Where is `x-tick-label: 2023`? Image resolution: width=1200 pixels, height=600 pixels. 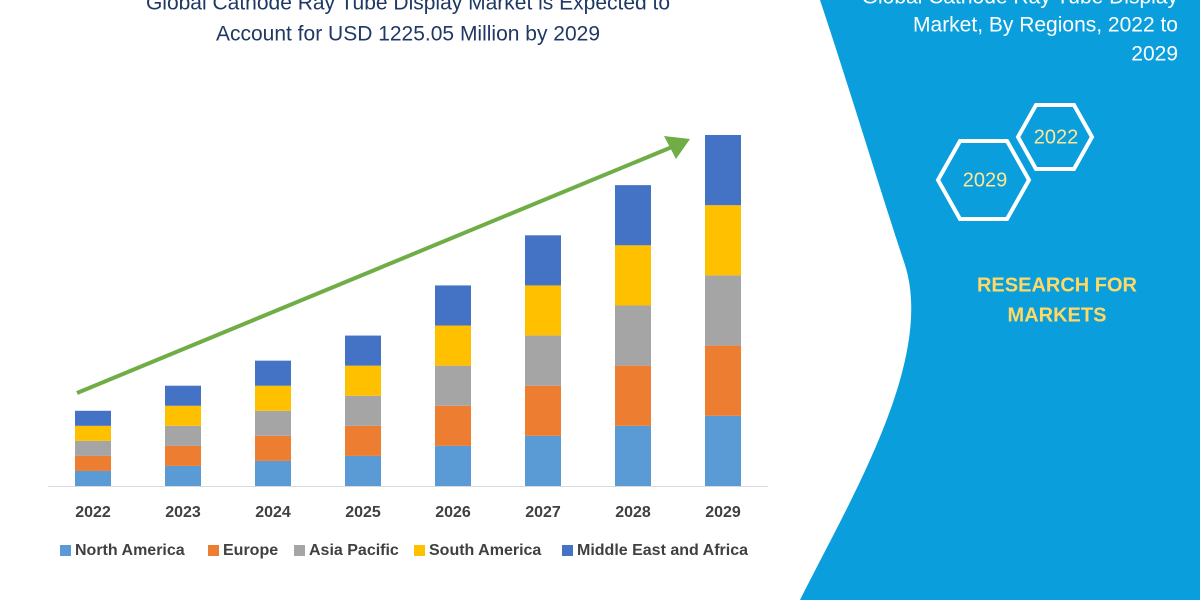 x-tick-label: 2023 is located at coordinates (183, 512).